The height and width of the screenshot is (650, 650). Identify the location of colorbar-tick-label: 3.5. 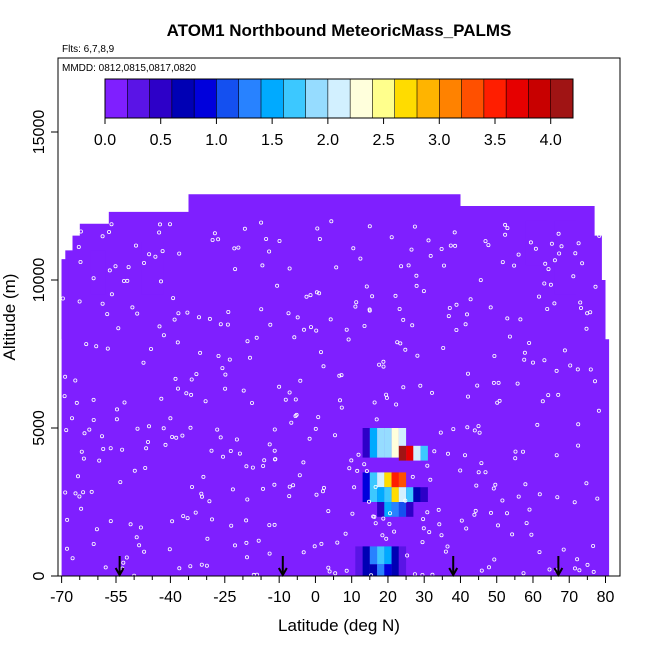
(495, 140).